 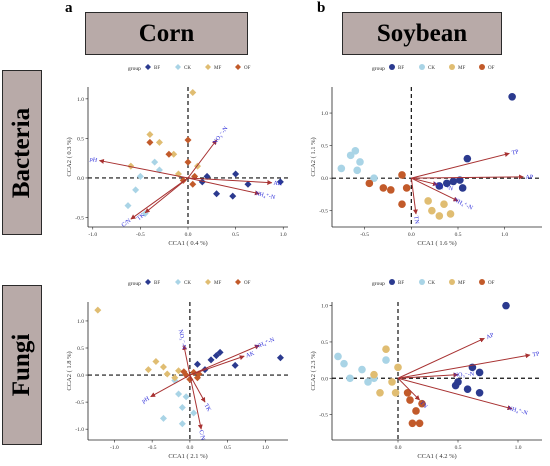 I want to click on env-vector: TP, so click(x=465, y=164).